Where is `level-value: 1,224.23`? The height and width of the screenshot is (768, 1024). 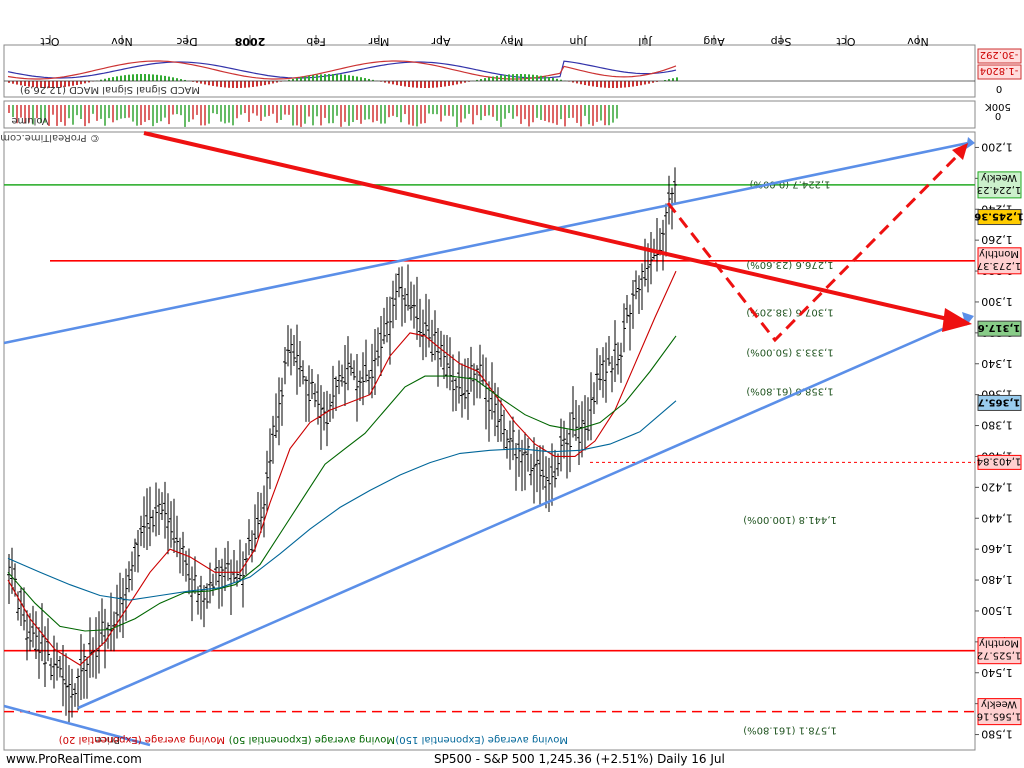 level-value: 1,224.23 is located at coordinates (999, 189).